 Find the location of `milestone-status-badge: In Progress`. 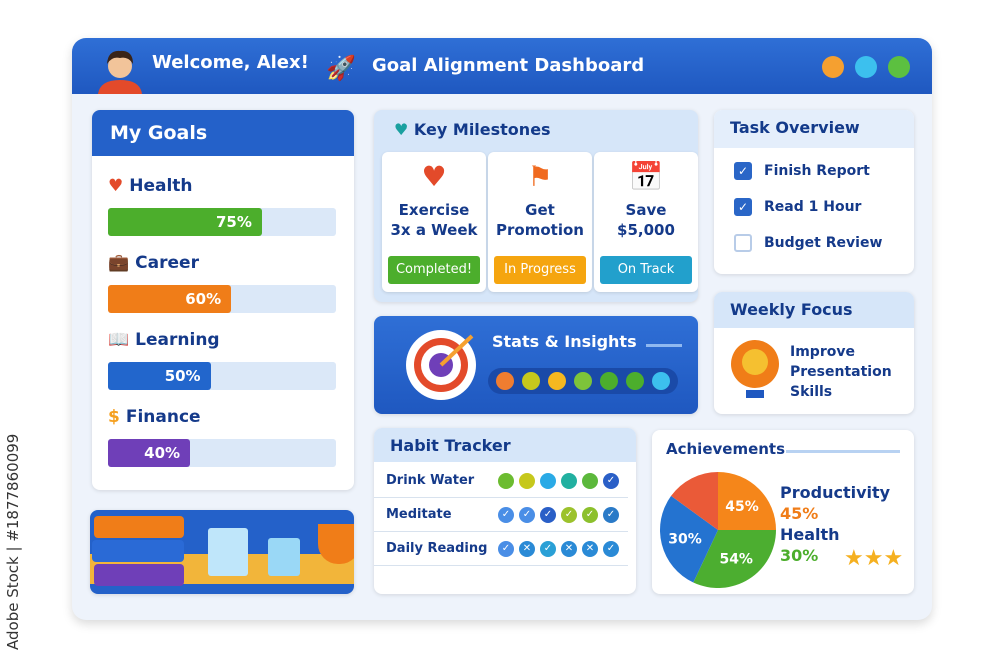

milestone-status-badge: In Progress is located at coordinates (540, 270).